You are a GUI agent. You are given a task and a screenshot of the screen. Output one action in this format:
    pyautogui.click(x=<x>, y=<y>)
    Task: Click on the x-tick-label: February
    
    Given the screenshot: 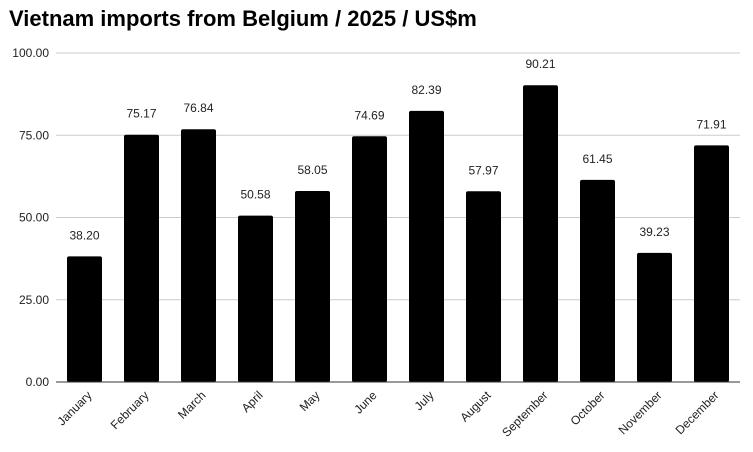 What is the action you would take?
    pyautogui.click(x=130, y=410)
    